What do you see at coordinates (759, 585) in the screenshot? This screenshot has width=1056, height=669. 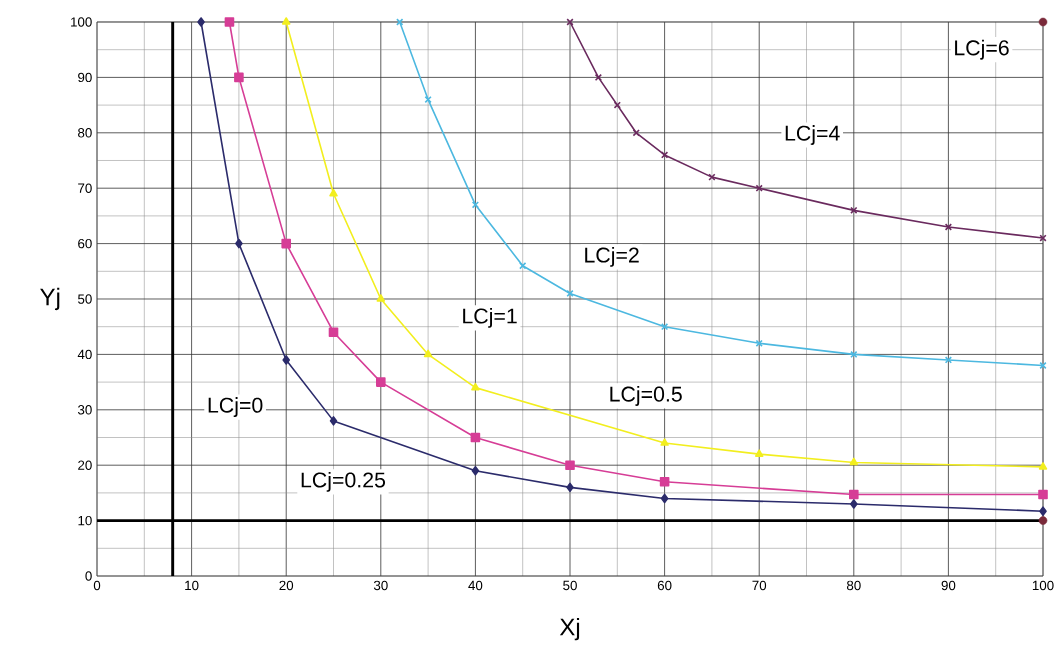 I see `x-tick-label: 70` at bounding box center [759, 585].